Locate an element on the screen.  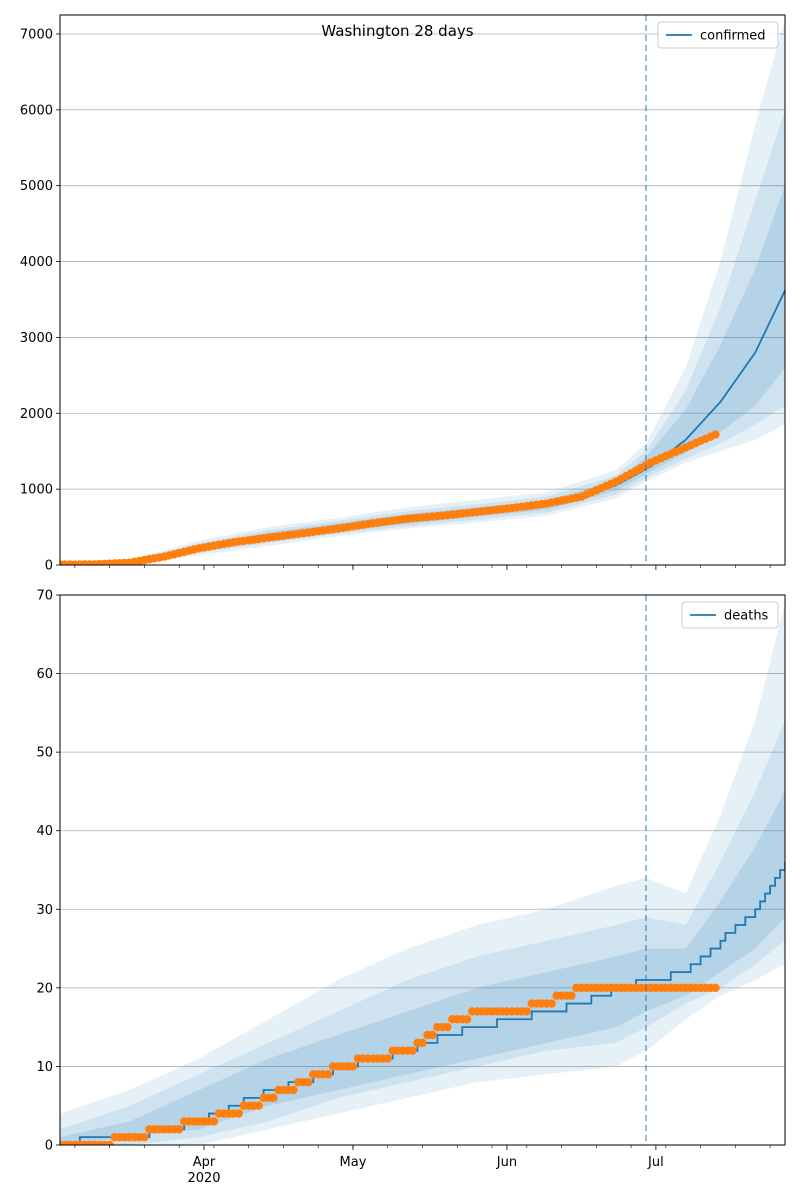
legend-label: confirmed is located at coordinates (733, 36).